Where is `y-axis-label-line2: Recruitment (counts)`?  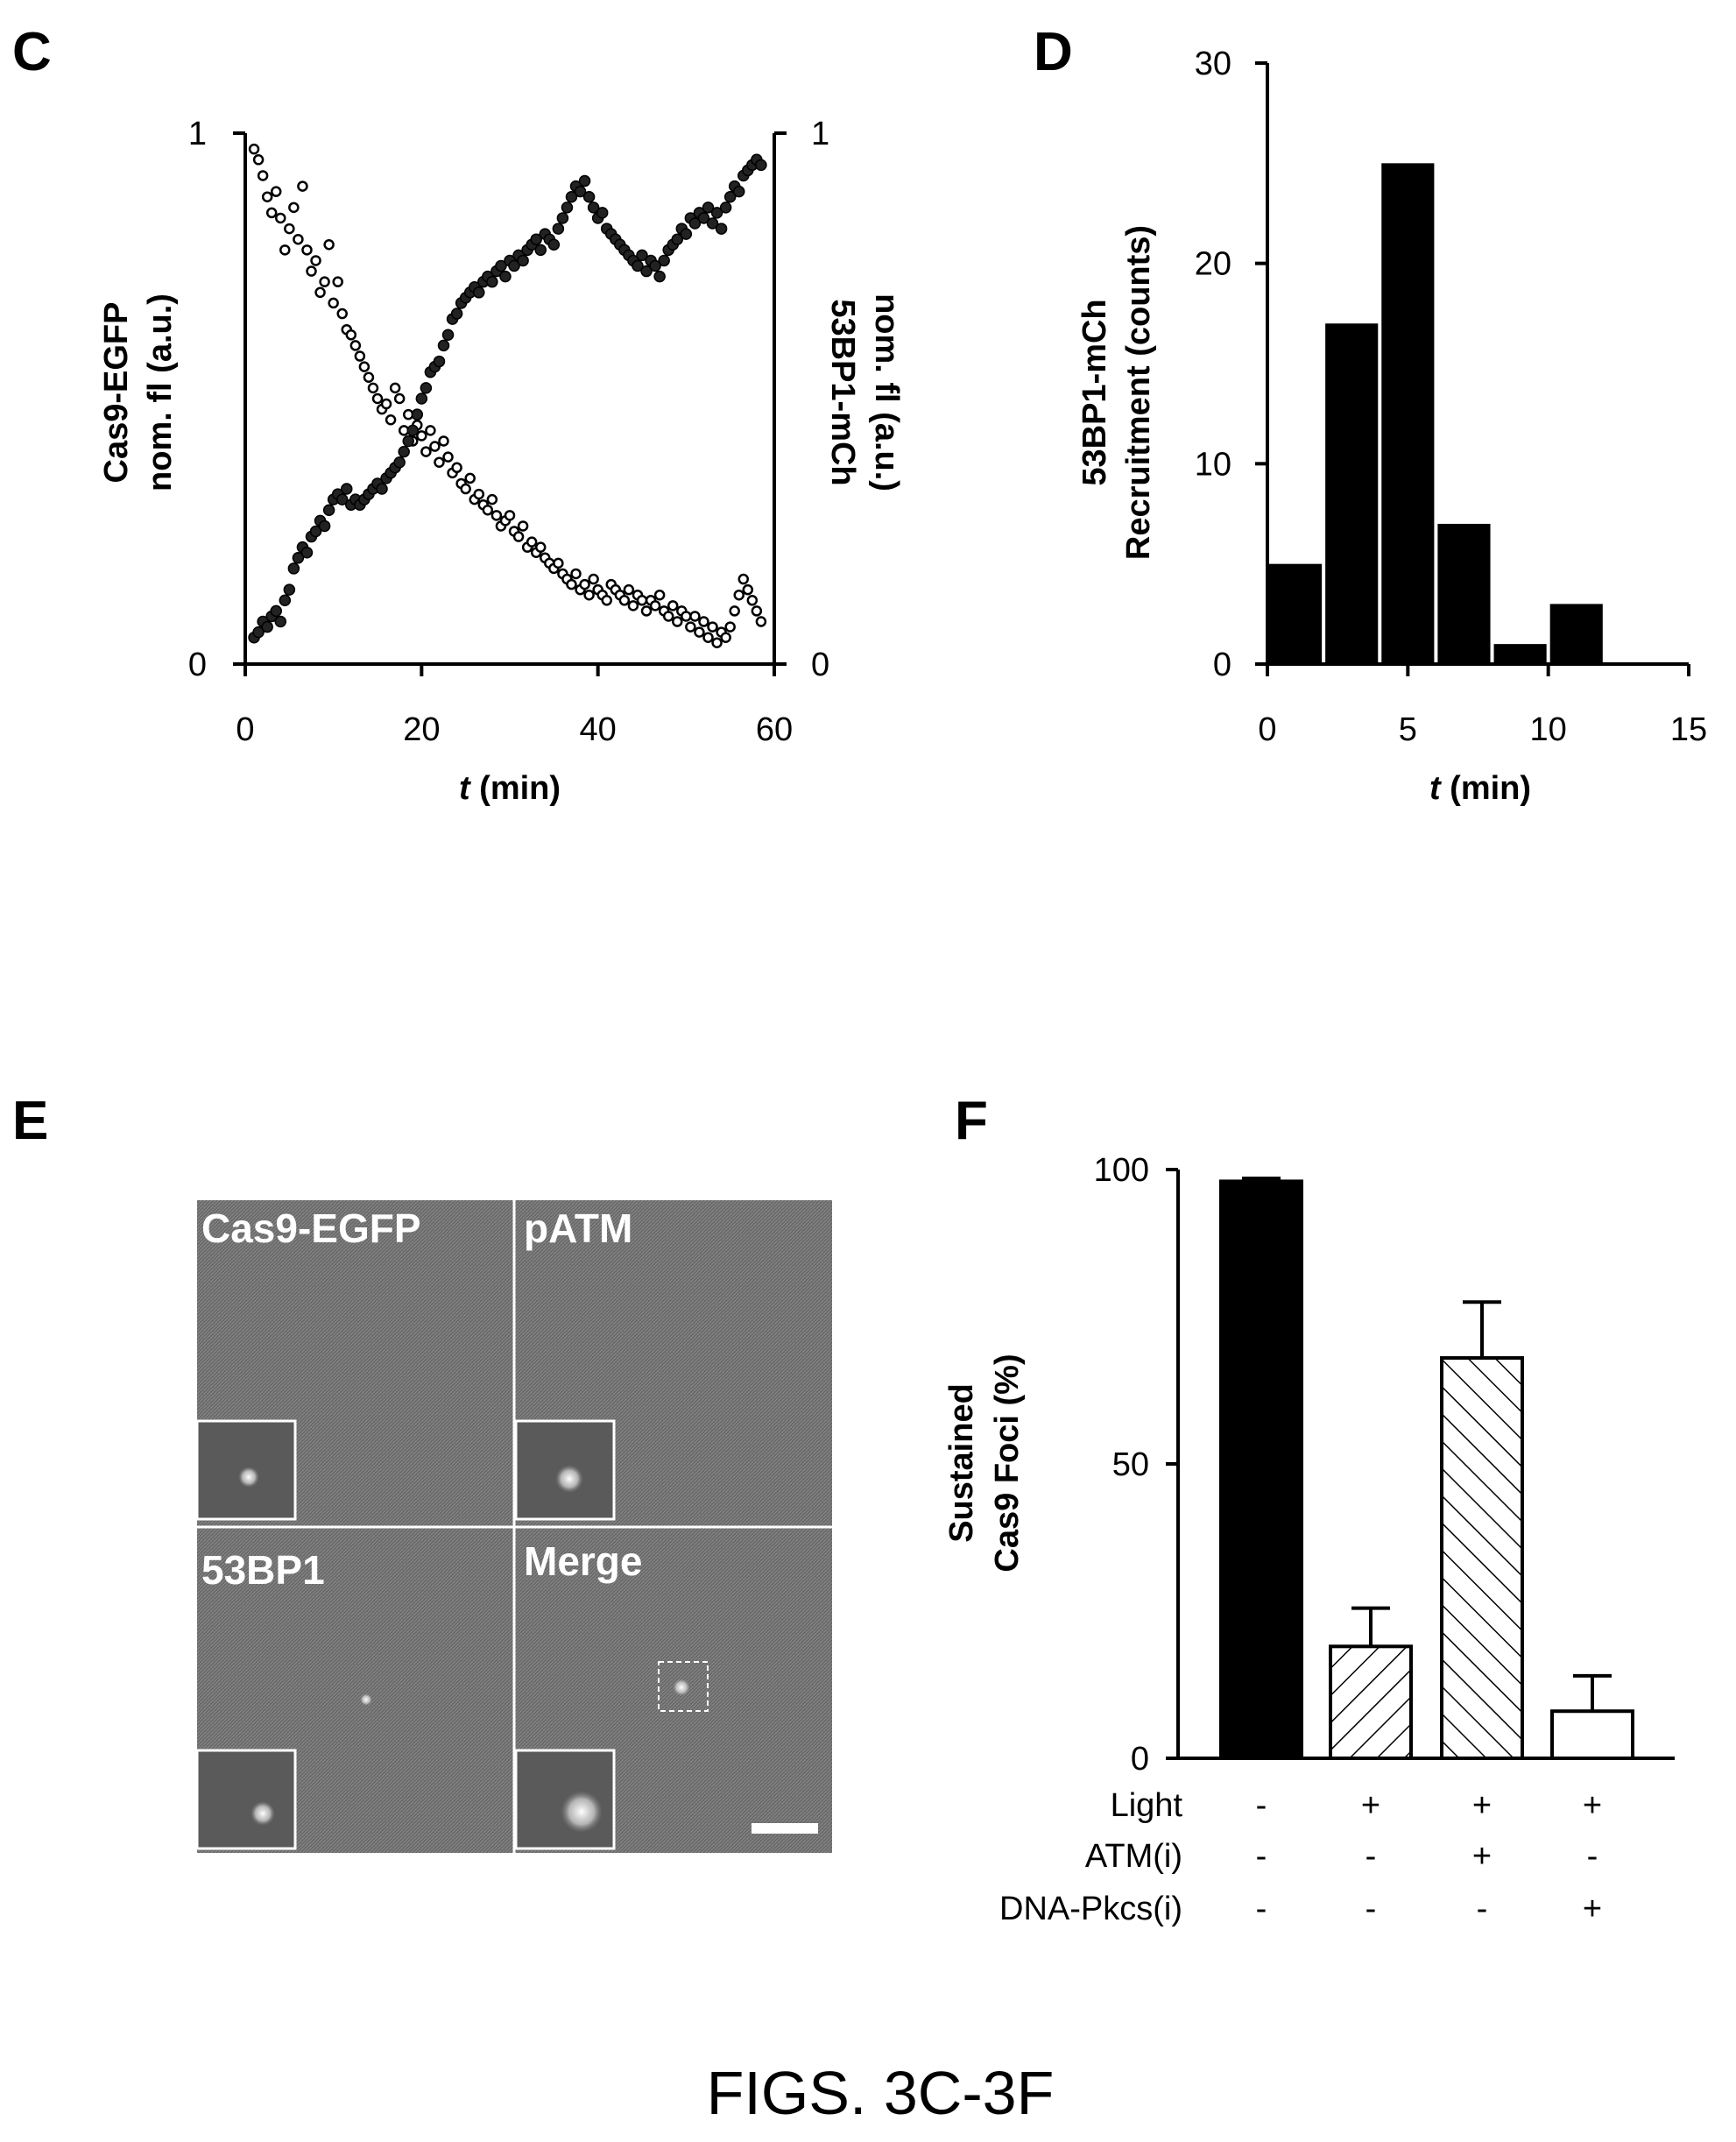 y-axis-label-line2: Recruitment (counts) is located at coordinates (1138, 392).